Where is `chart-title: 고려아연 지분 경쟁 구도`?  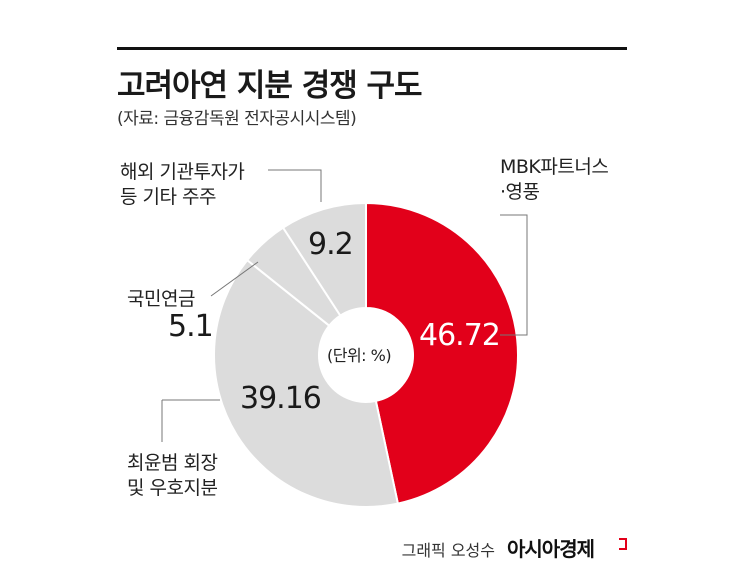 chart-title: 고려아연 지분 경쟁 구도 is located at coordinates (270, 86).